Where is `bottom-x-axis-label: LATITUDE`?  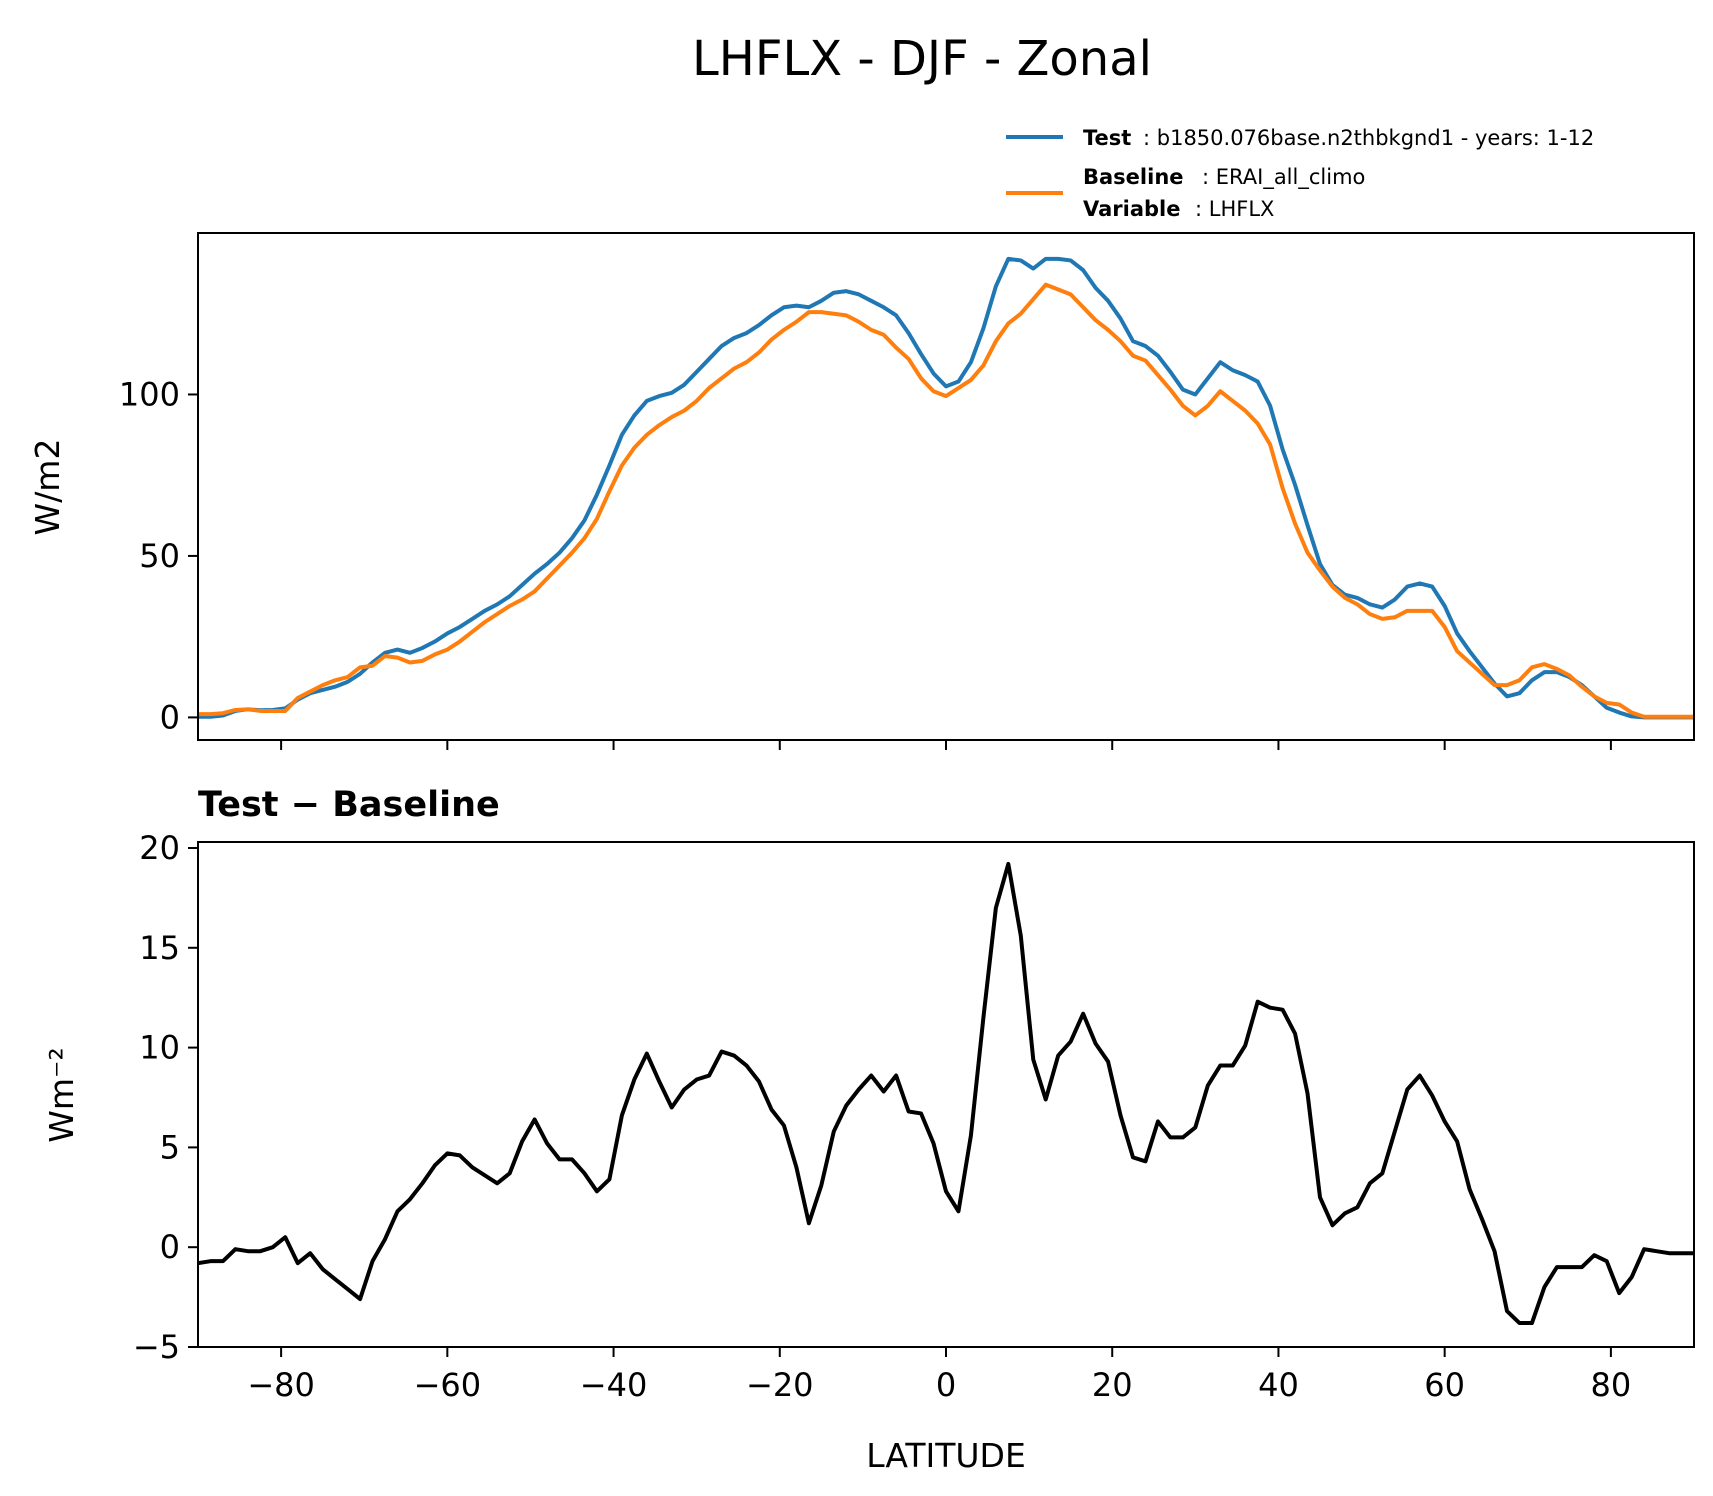
bottom-x-axis-label: LATITUDE is located at coordinates (946, 1455).